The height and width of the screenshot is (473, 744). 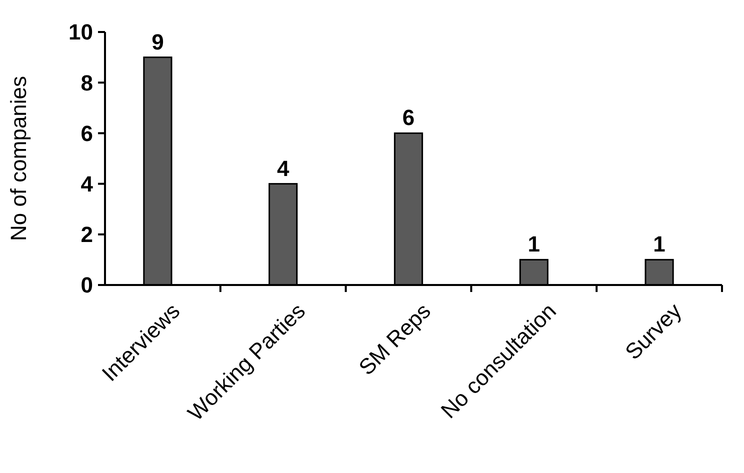 I want to click on y-axis-title: No of companies, so click(x=18, y=159).